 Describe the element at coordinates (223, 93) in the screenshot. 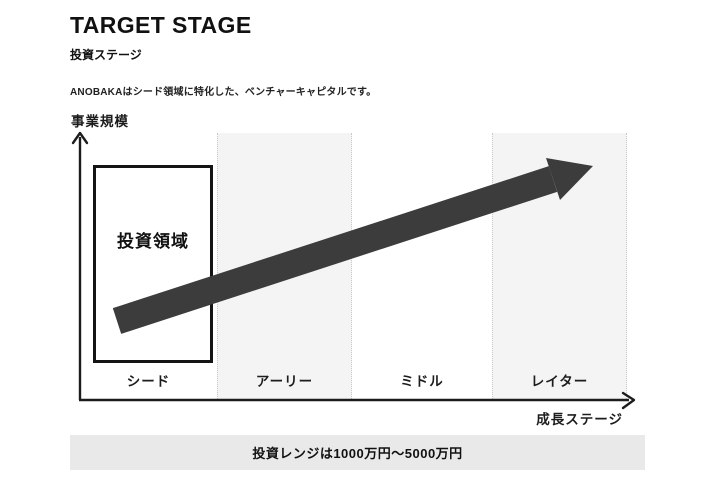

I see `page-description: ANOBAKAはシード領域に特化した、ベンチャーキャピタルです。` at that location.